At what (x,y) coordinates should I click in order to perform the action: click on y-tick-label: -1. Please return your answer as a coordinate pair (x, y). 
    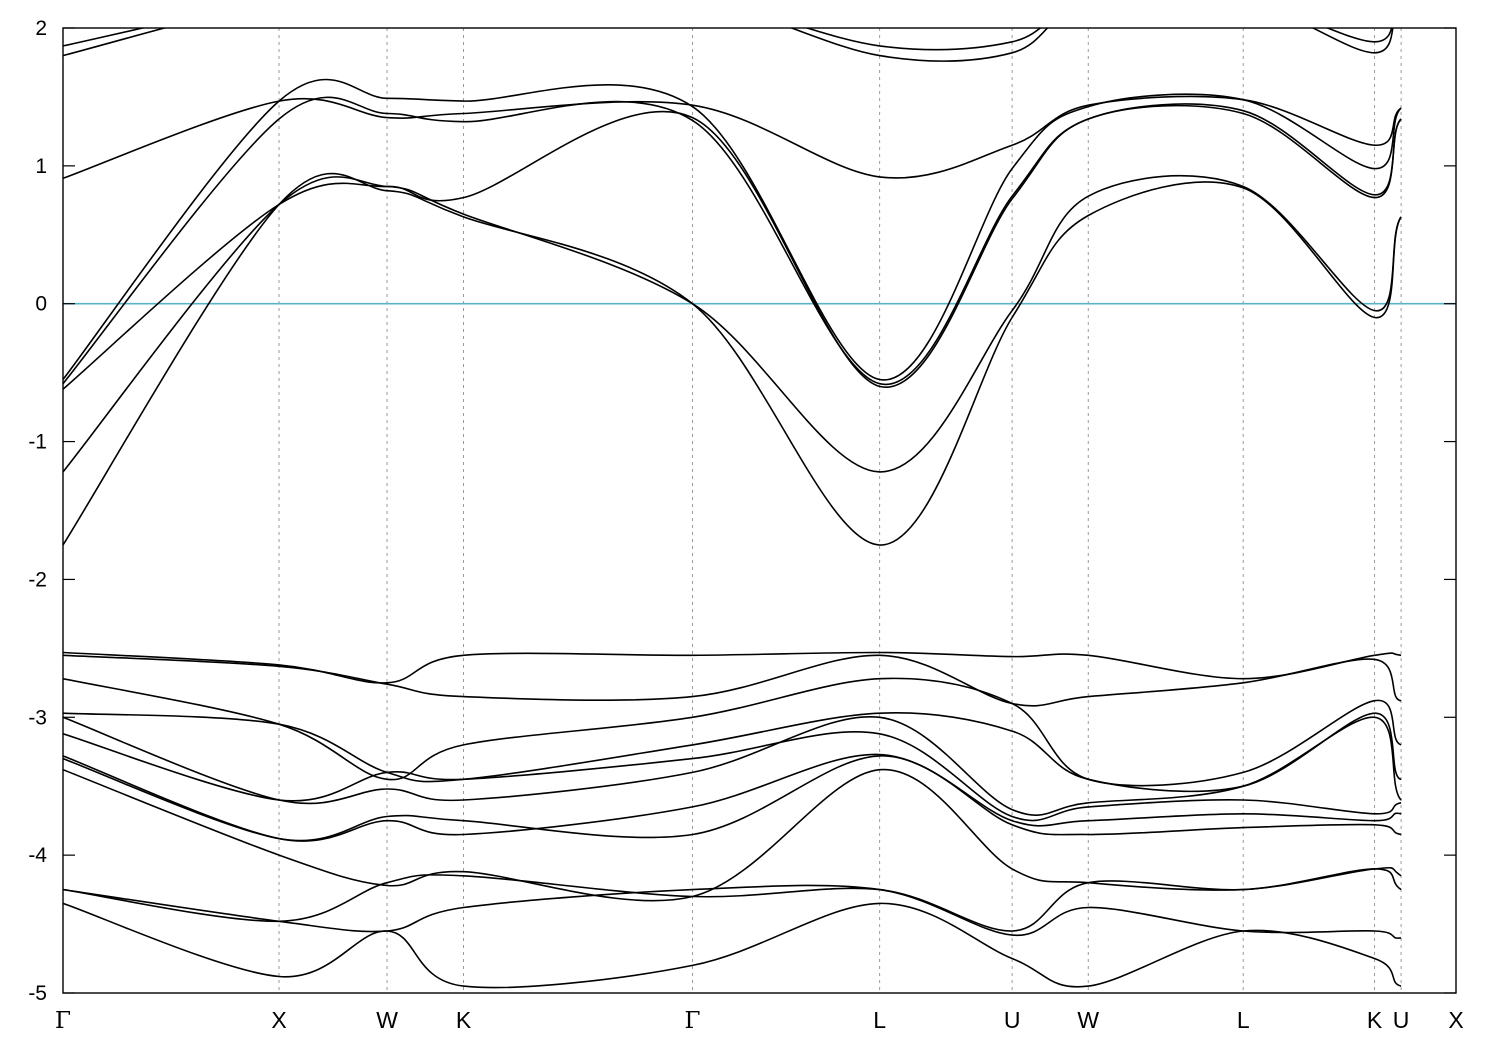
    Looking at the image, I should click on (37, 442).